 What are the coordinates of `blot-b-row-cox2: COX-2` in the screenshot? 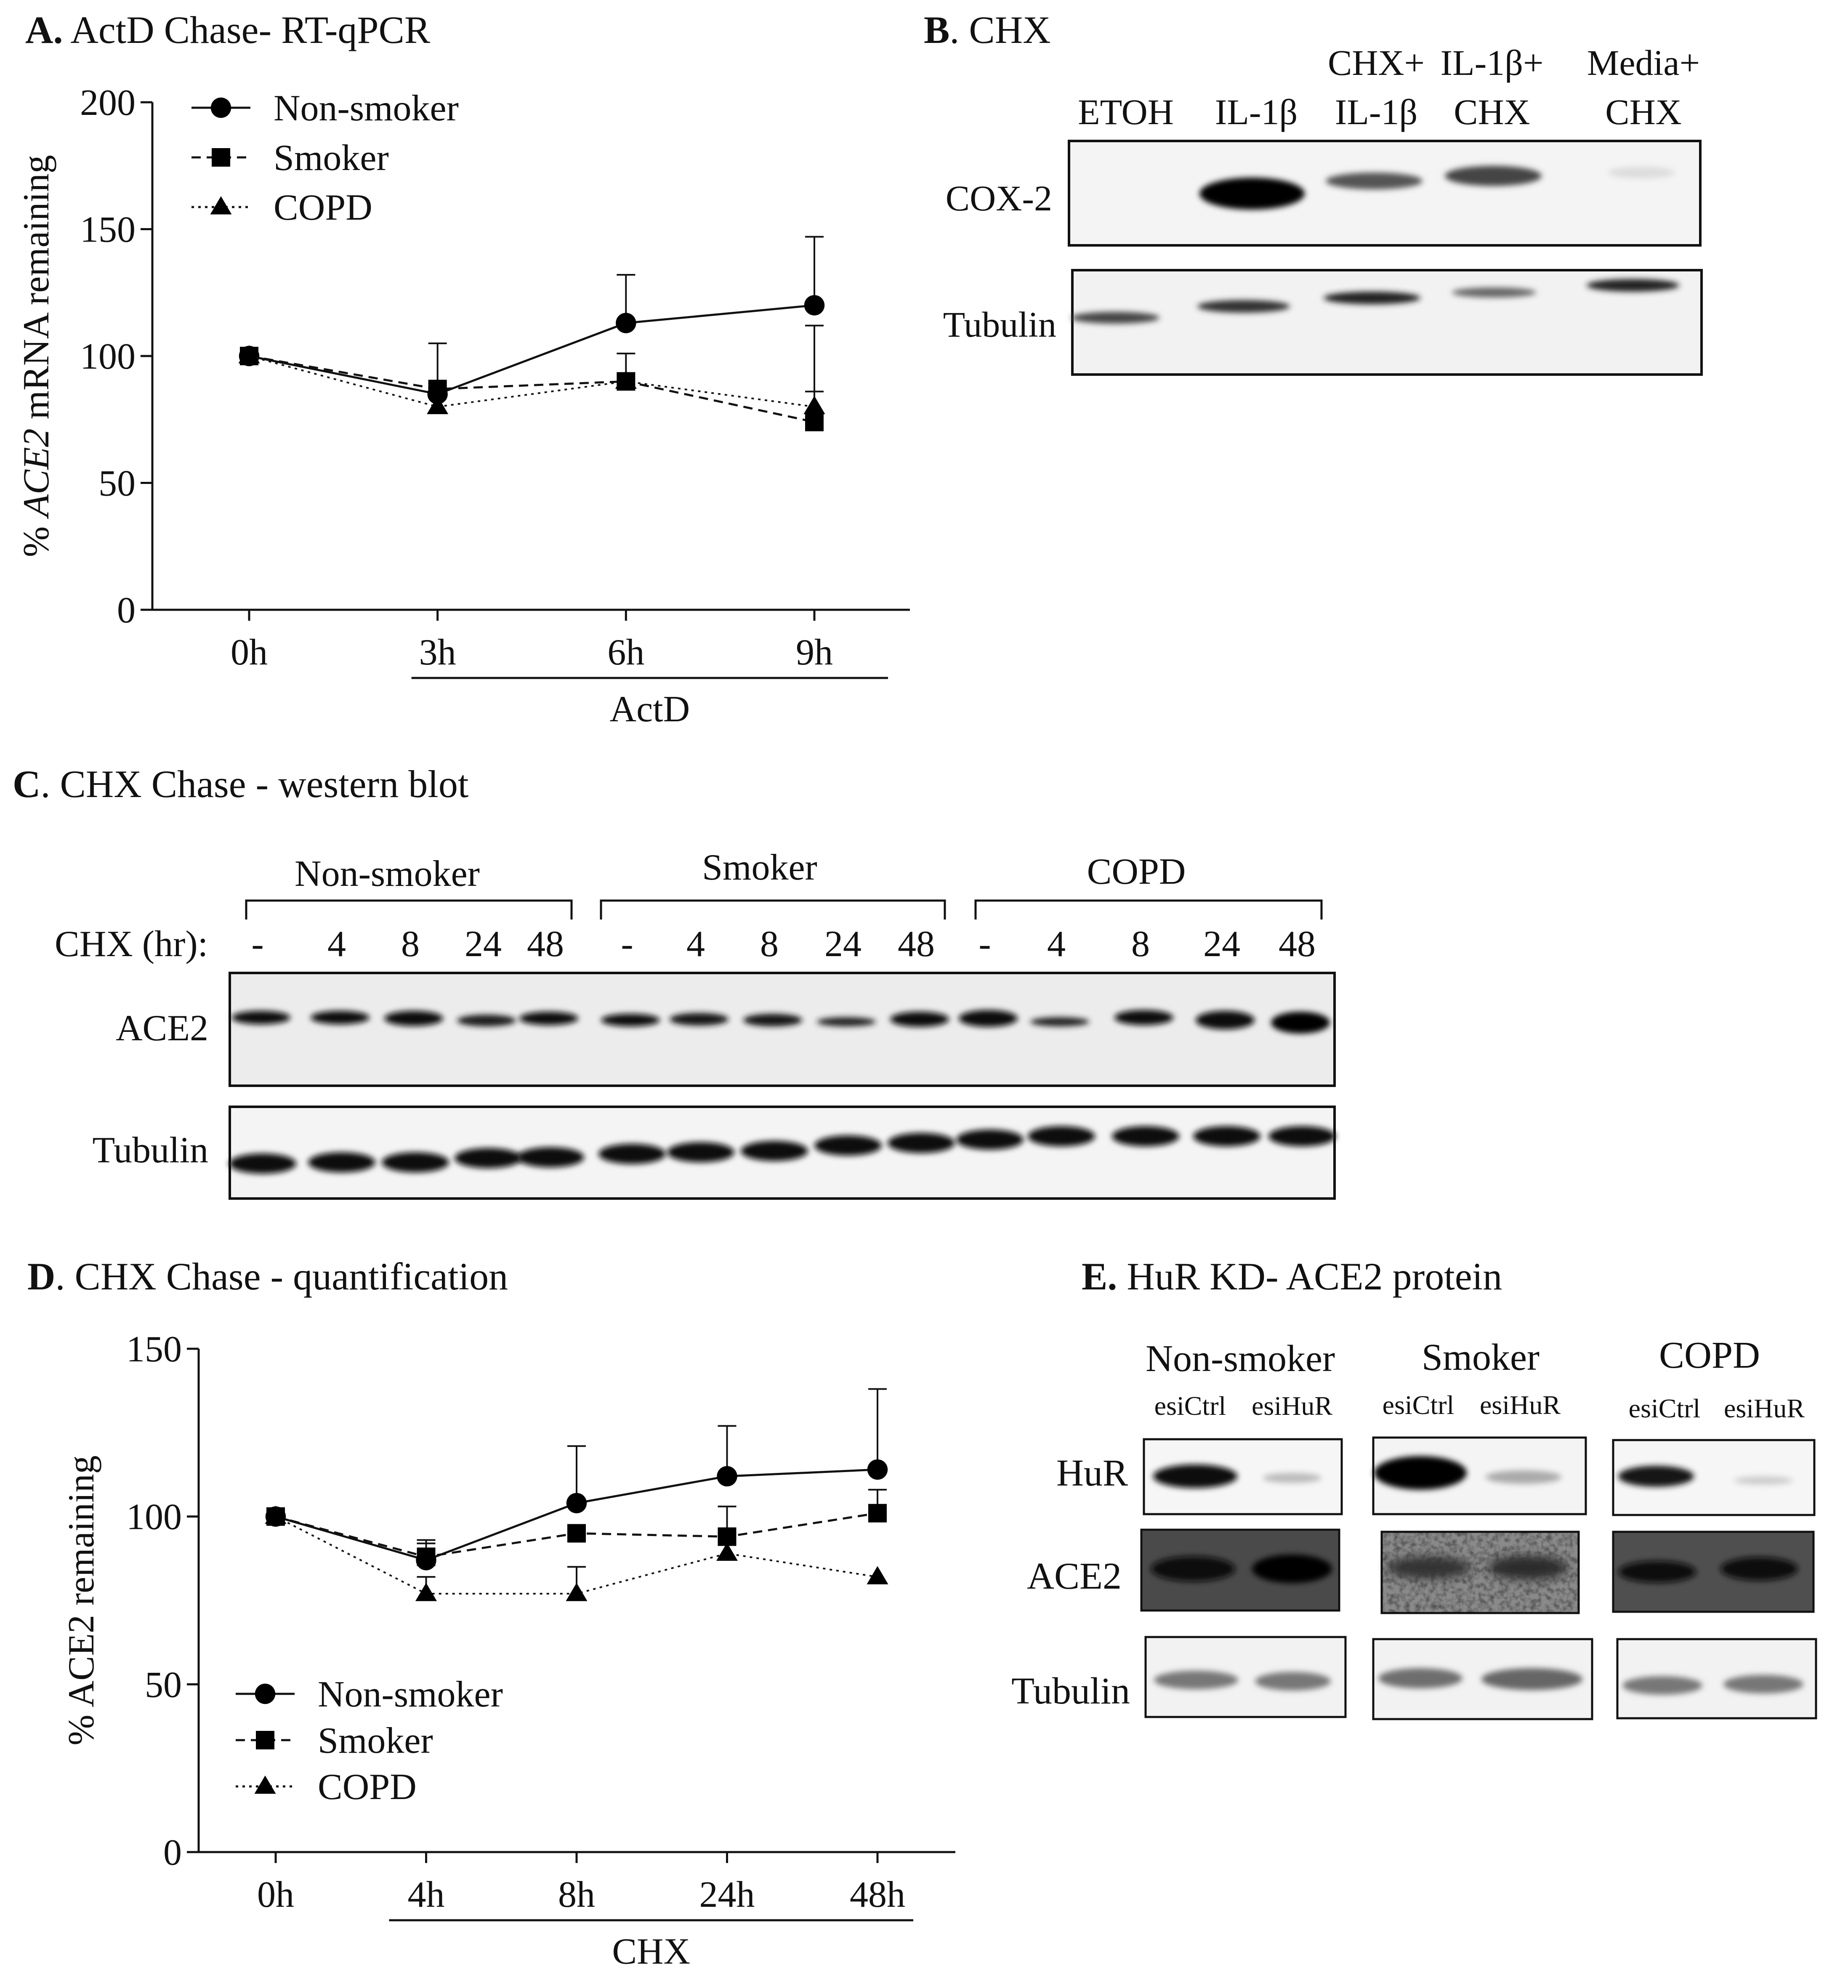 It's located at (999, 198).